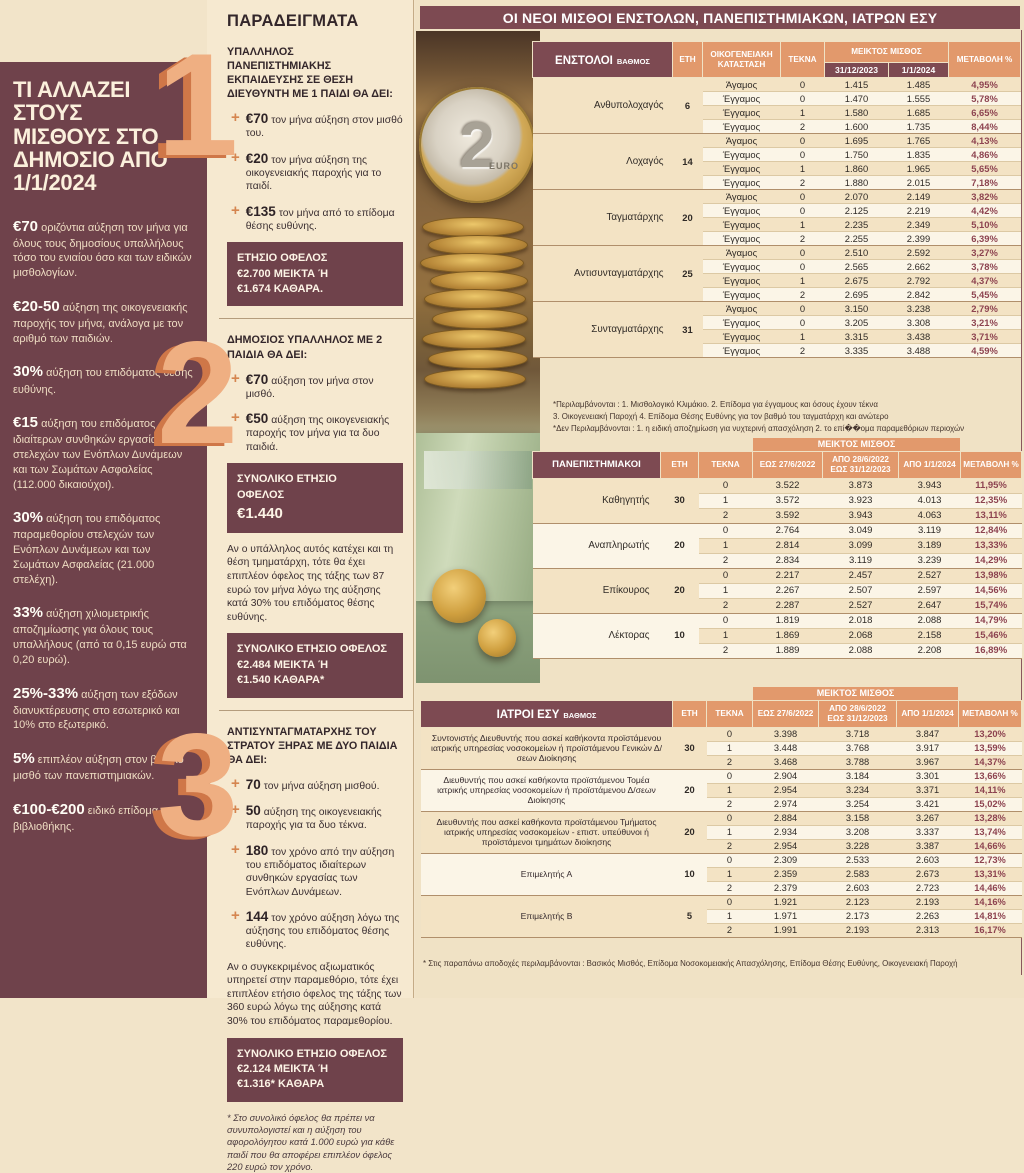 This screenshot has height=1173, width=1024. Describe the element at coordinates (857, 860) in the screenshot. I see `cell-v2: 2.533` at that location.